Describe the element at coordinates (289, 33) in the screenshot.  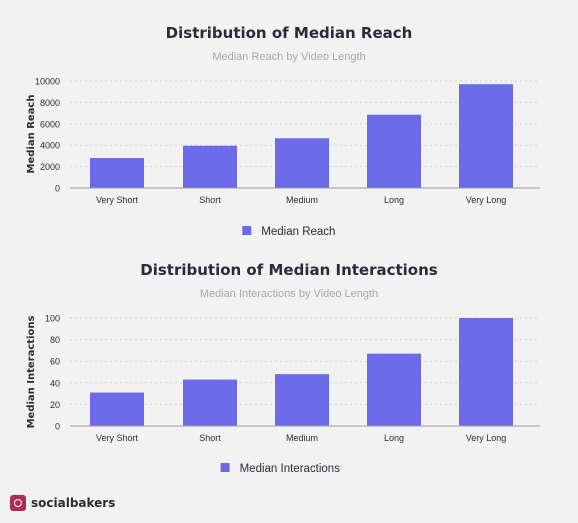
I see `chart1-title: Distribution of Median Reach` at that location.